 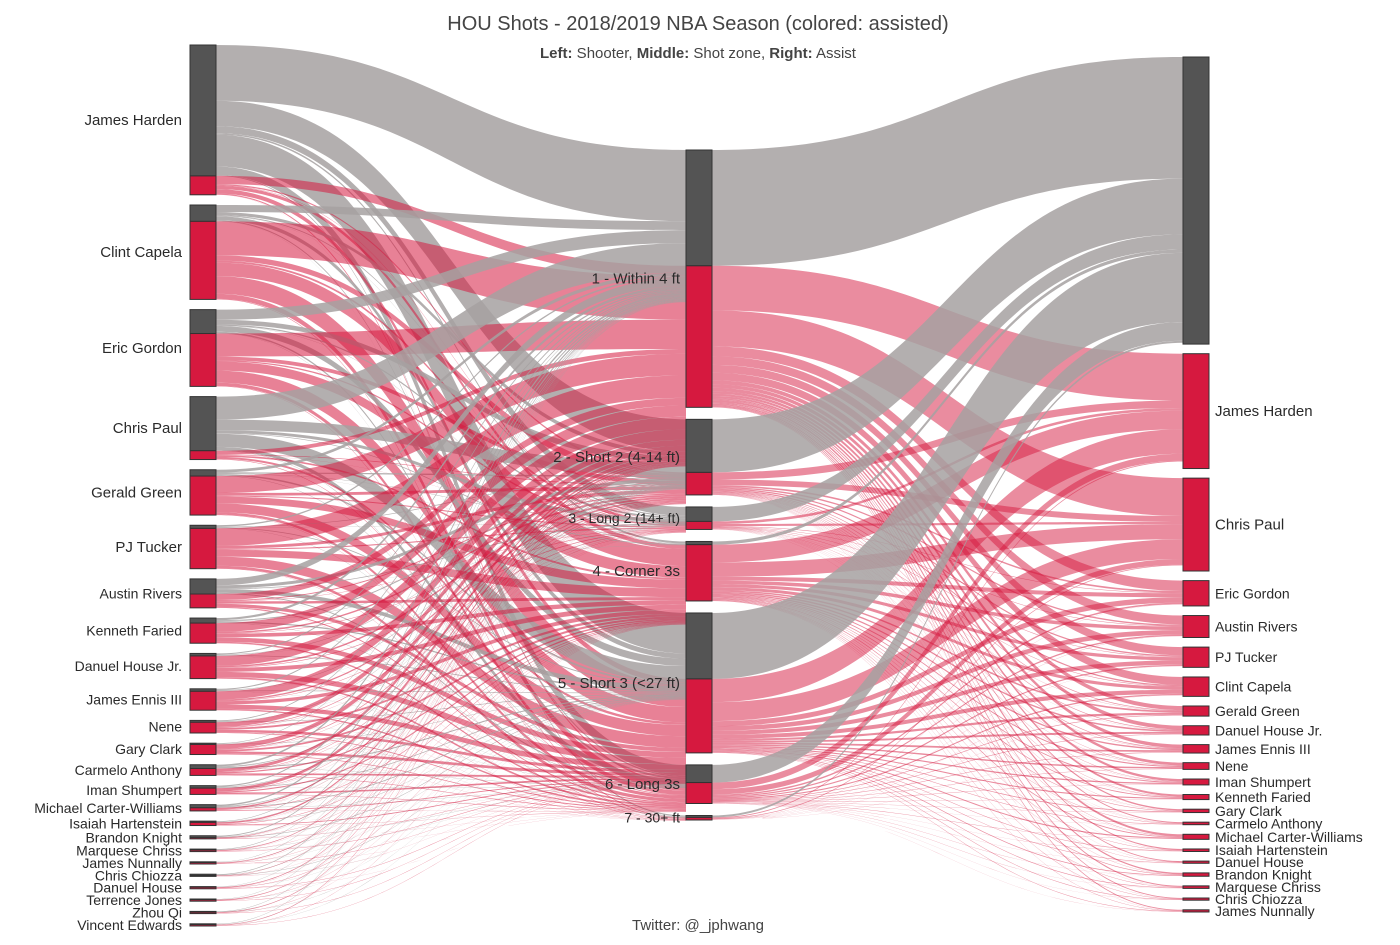 What do you see at coordinates (1259, 862) in the screenshot?
I see `assist-danuel-house-label: Danuel House` at bounding box center [1259, 862].